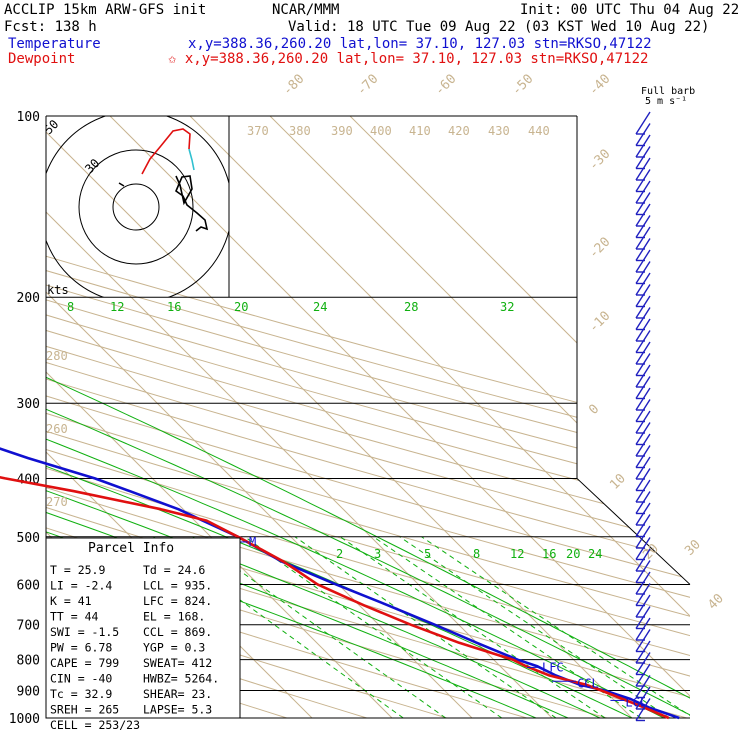  I want to click on isotherm-label: -80, so click(293, 85).